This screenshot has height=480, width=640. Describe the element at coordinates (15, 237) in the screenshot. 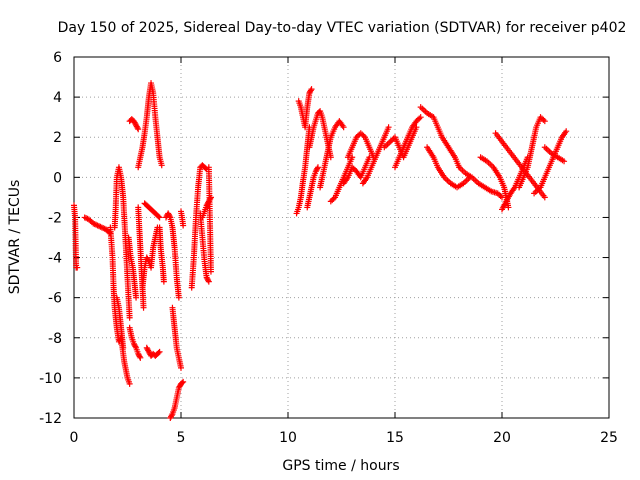

I see `y-axis-label: SDTVAR / TECUs` at that location.